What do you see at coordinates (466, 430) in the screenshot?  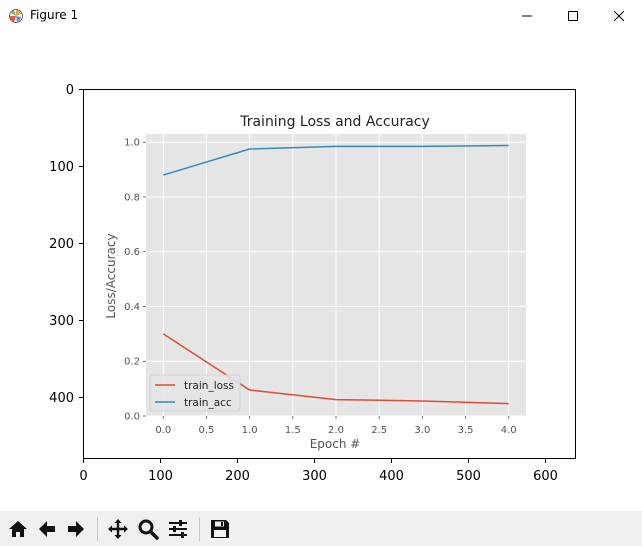 I see `x-tick-label: 3.5` at bounding box center [466, 430].